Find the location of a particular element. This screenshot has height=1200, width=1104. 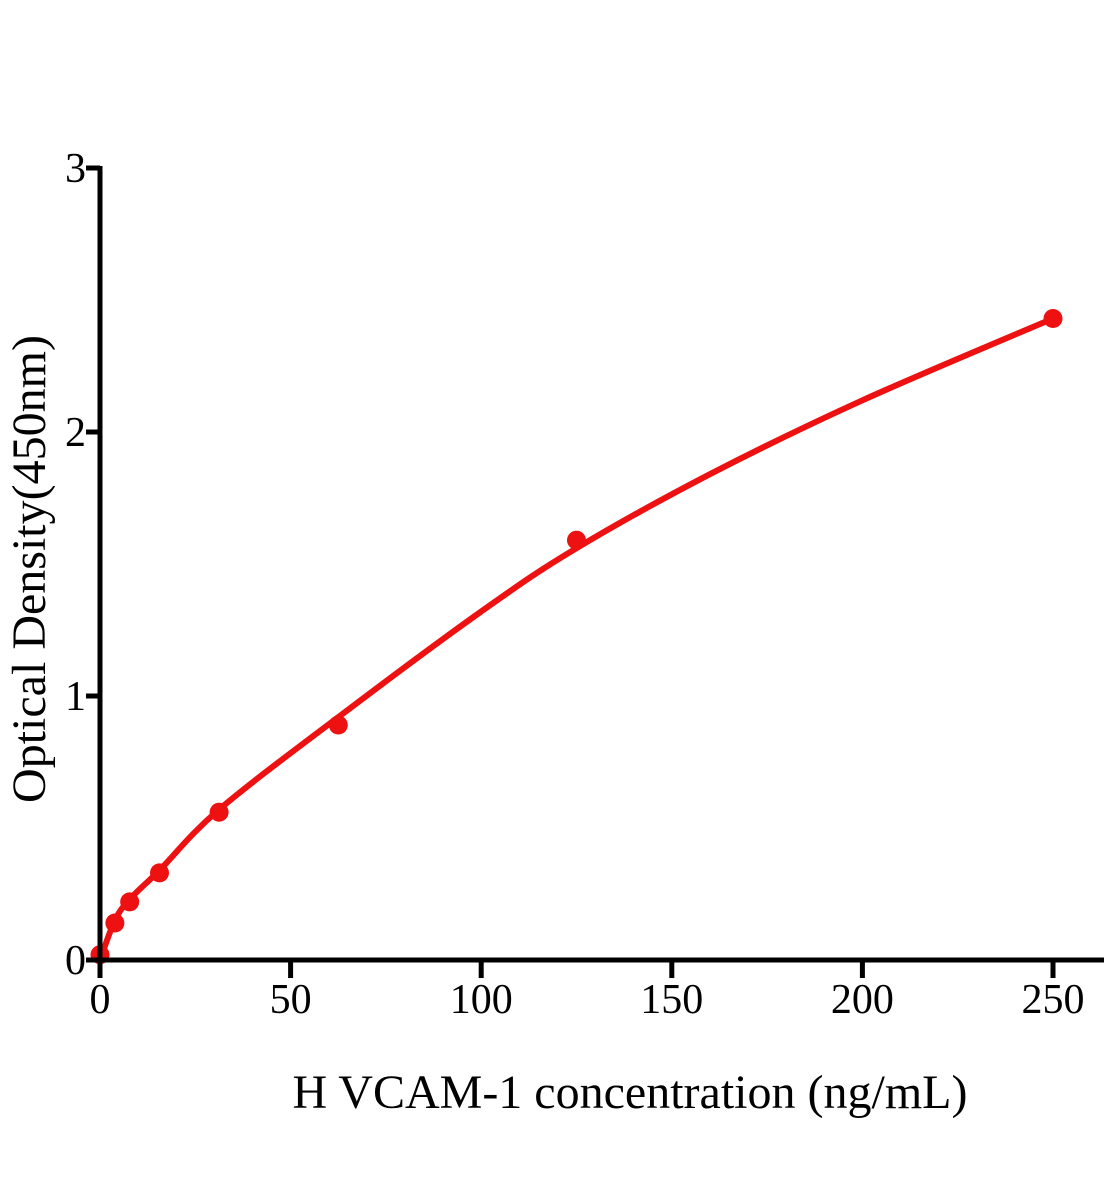

y-axis-ticks is located at coordinates (93, 564).